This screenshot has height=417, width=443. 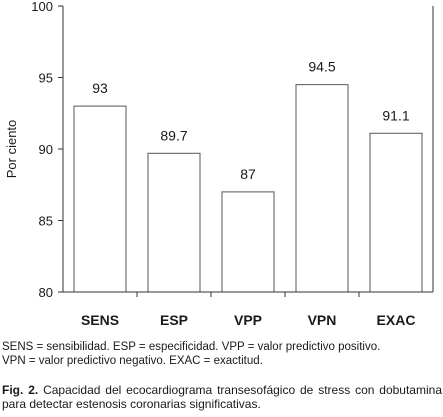 I want to click on category-label-sens: SENS, so click(x=100, y=320).